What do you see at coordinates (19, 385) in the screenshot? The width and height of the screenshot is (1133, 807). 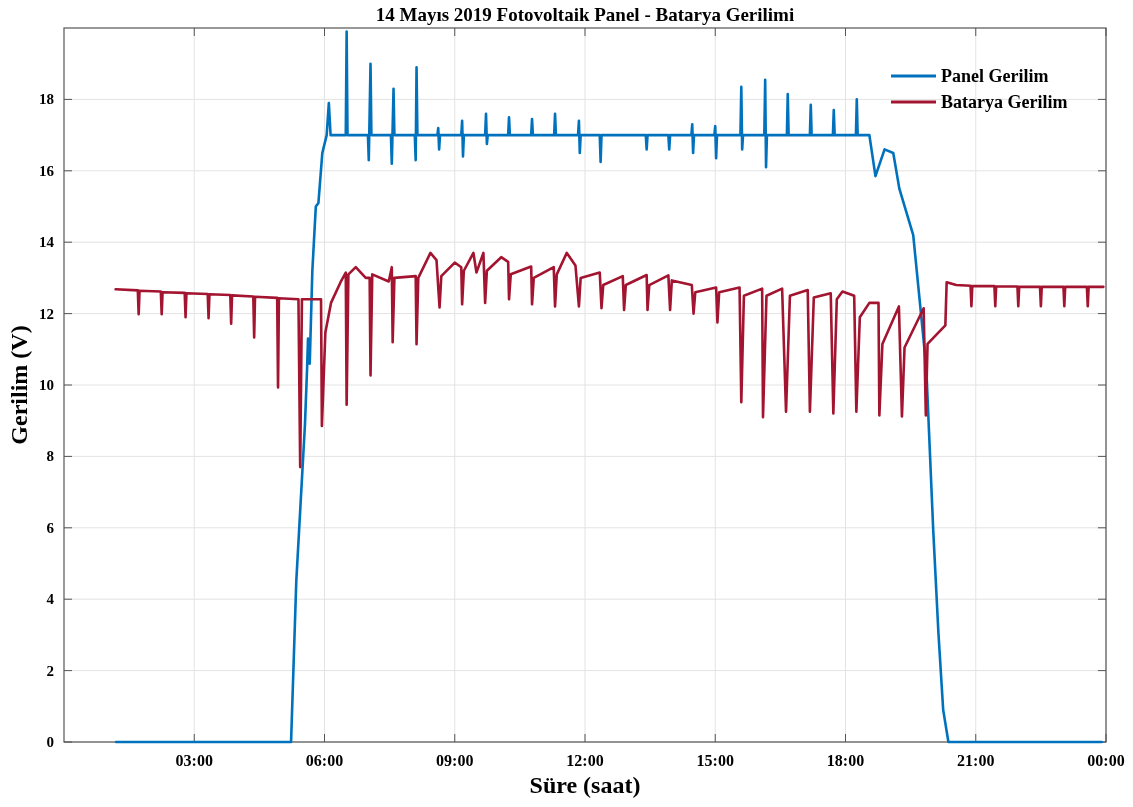 I see `y-axis-title: Gerilim (V)` at bounding box center [19, 385].